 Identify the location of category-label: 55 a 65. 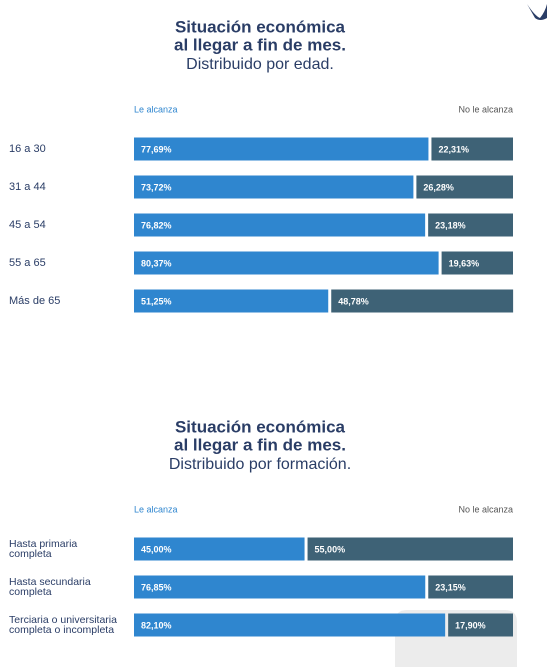
(27, 263).